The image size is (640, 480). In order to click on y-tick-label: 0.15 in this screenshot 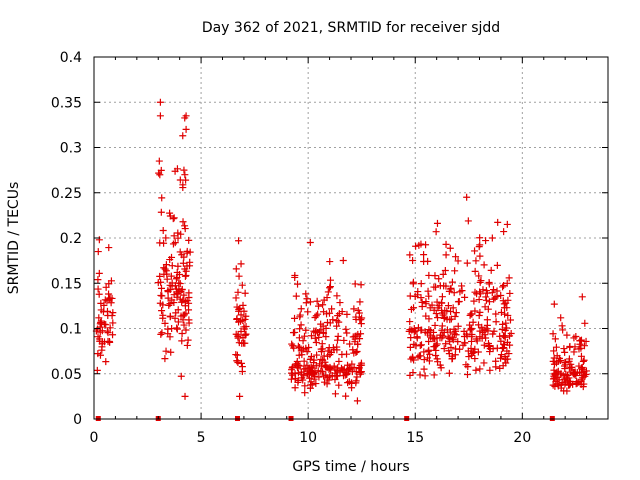, I will do `click(66, 284)`.